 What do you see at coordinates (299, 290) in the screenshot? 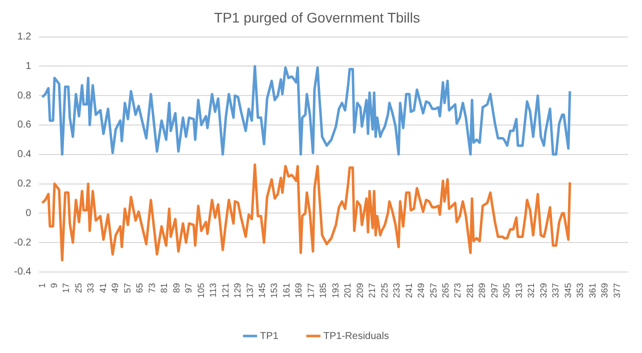
I see `x-tick-label: 169` at bounding box center [299, 290].